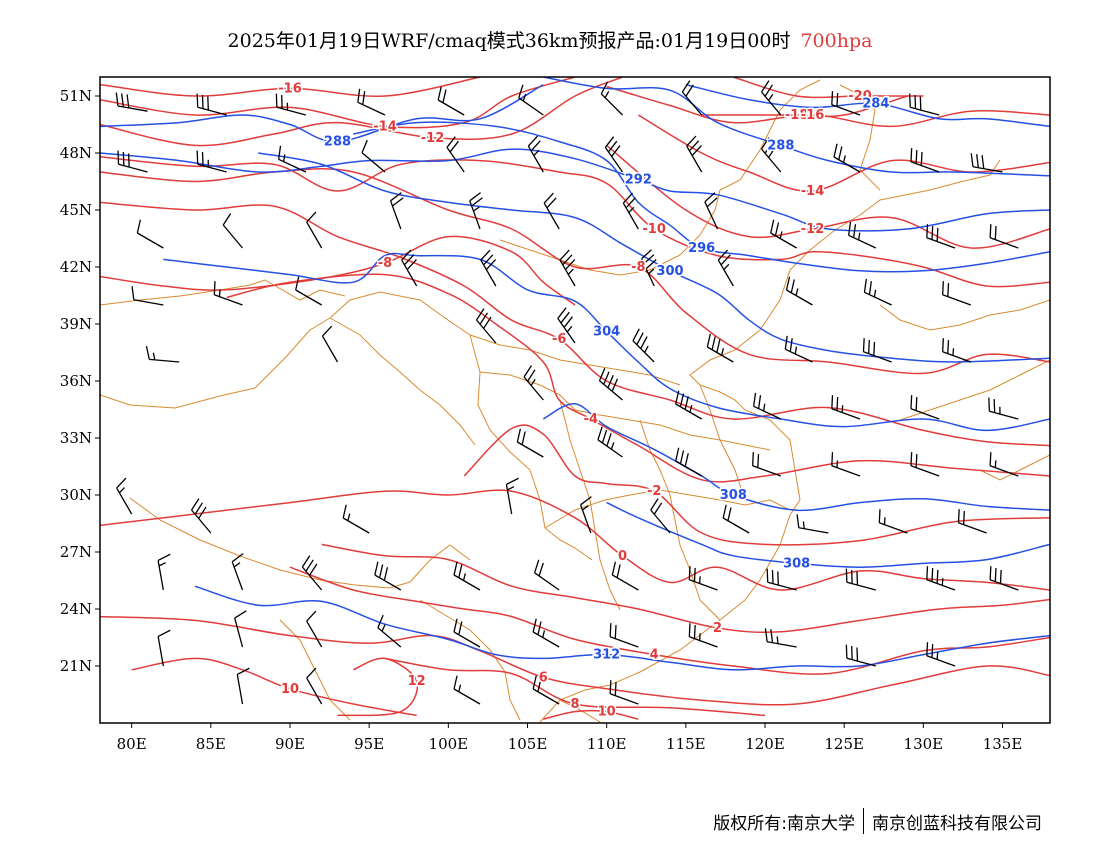 Image resolution: width=1100 pixels, height=850 pixels. Describe the element at coordinates (860, 96) in the screenshot. I see `isotherm-label: -20` at that location.